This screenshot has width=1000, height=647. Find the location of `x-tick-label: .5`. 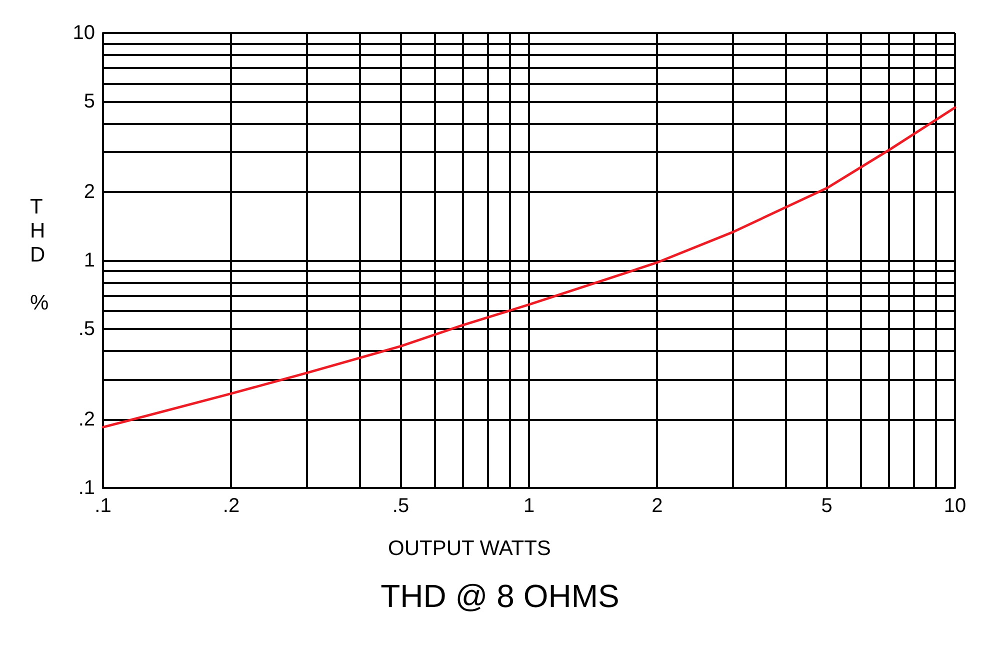

x-tick-label: .5 is located at coordinates (401, 506).